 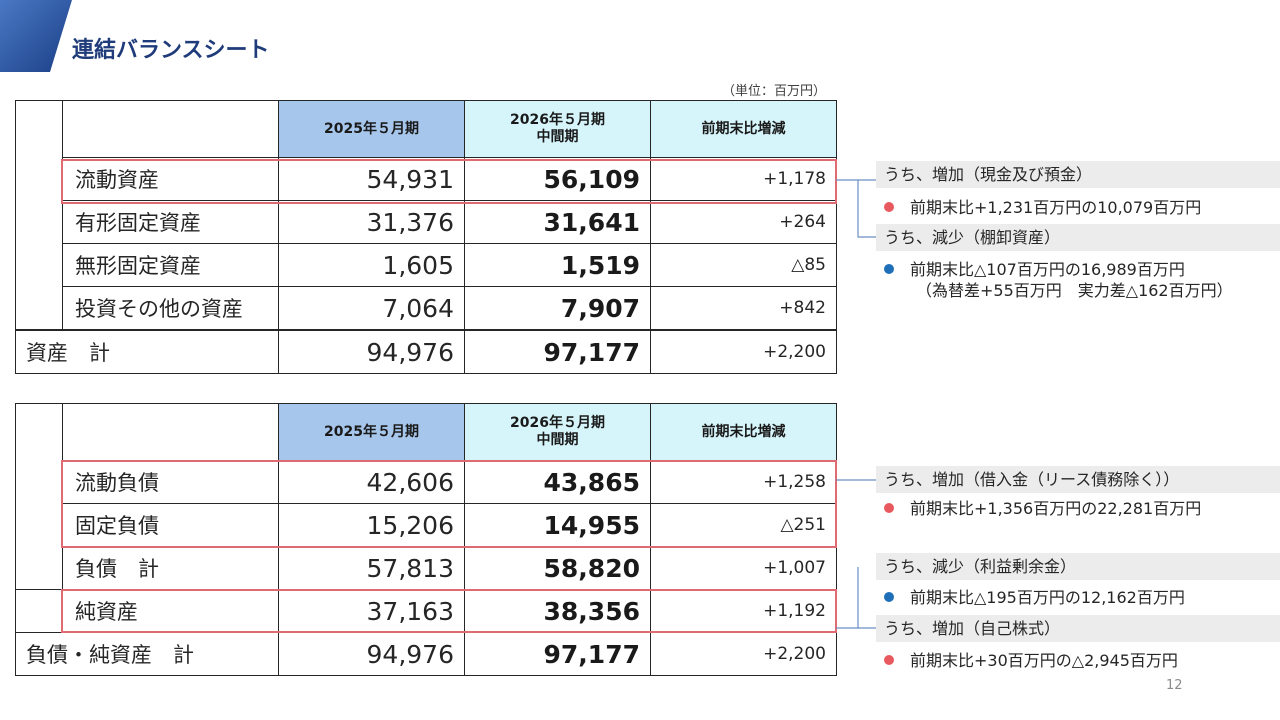 I want to click on curr-value: 7,907, so click(x=557, y=308).